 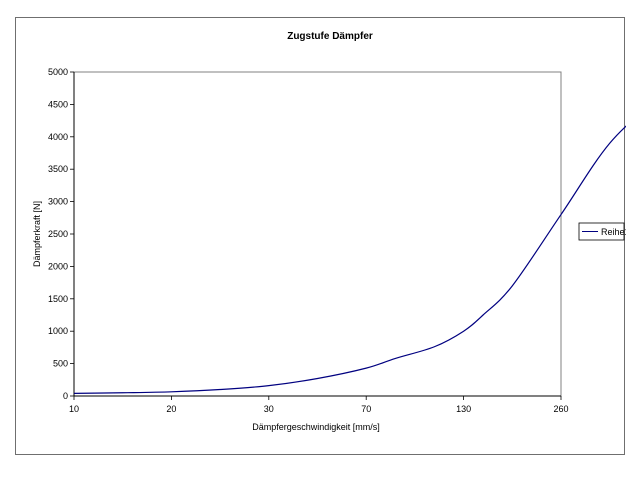 I want to click on y-tick-label: 500, so click(x=60, y=364).